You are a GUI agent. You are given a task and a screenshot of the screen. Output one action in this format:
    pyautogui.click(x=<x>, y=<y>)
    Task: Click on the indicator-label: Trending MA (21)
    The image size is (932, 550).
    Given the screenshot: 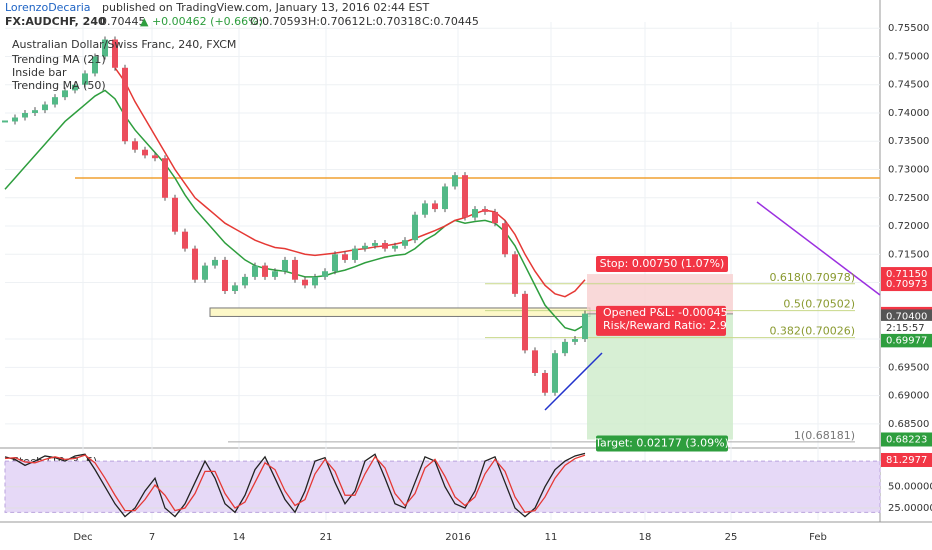 What is the action you would take?
    pyautogui.click(x=58, y=59)
    